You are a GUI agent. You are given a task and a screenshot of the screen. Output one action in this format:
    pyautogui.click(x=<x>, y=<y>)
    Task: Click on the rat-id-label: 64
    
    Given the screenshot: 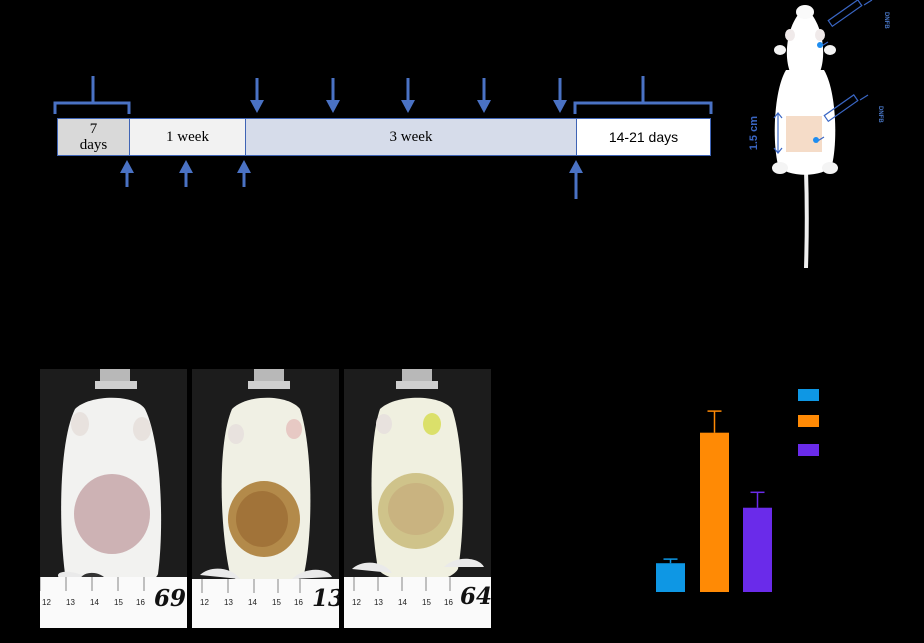 What is the action you would take?
    pyautogui.click(x=475, y=596)
    